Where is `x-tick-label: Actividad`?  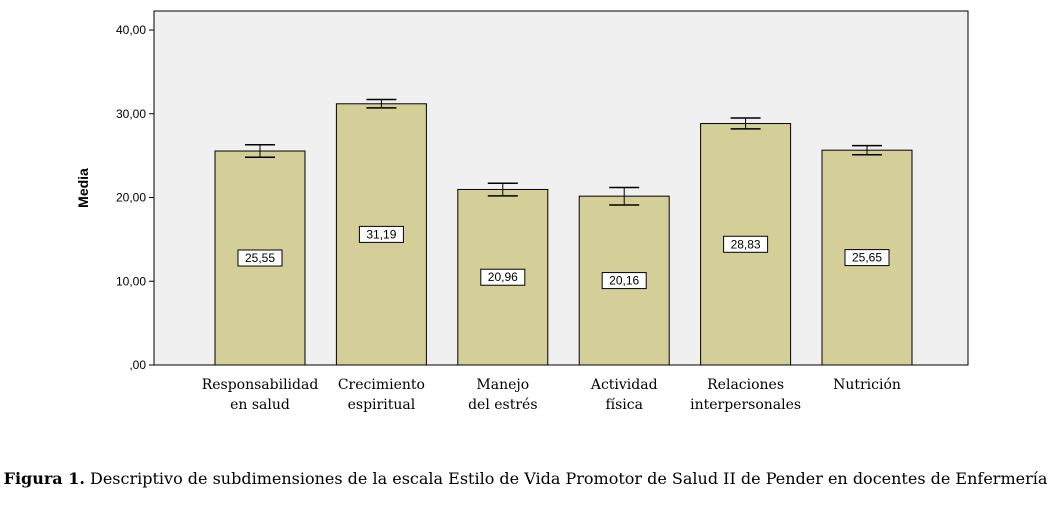 x-tick-label: Actividad is located at coordinates (624, 385).